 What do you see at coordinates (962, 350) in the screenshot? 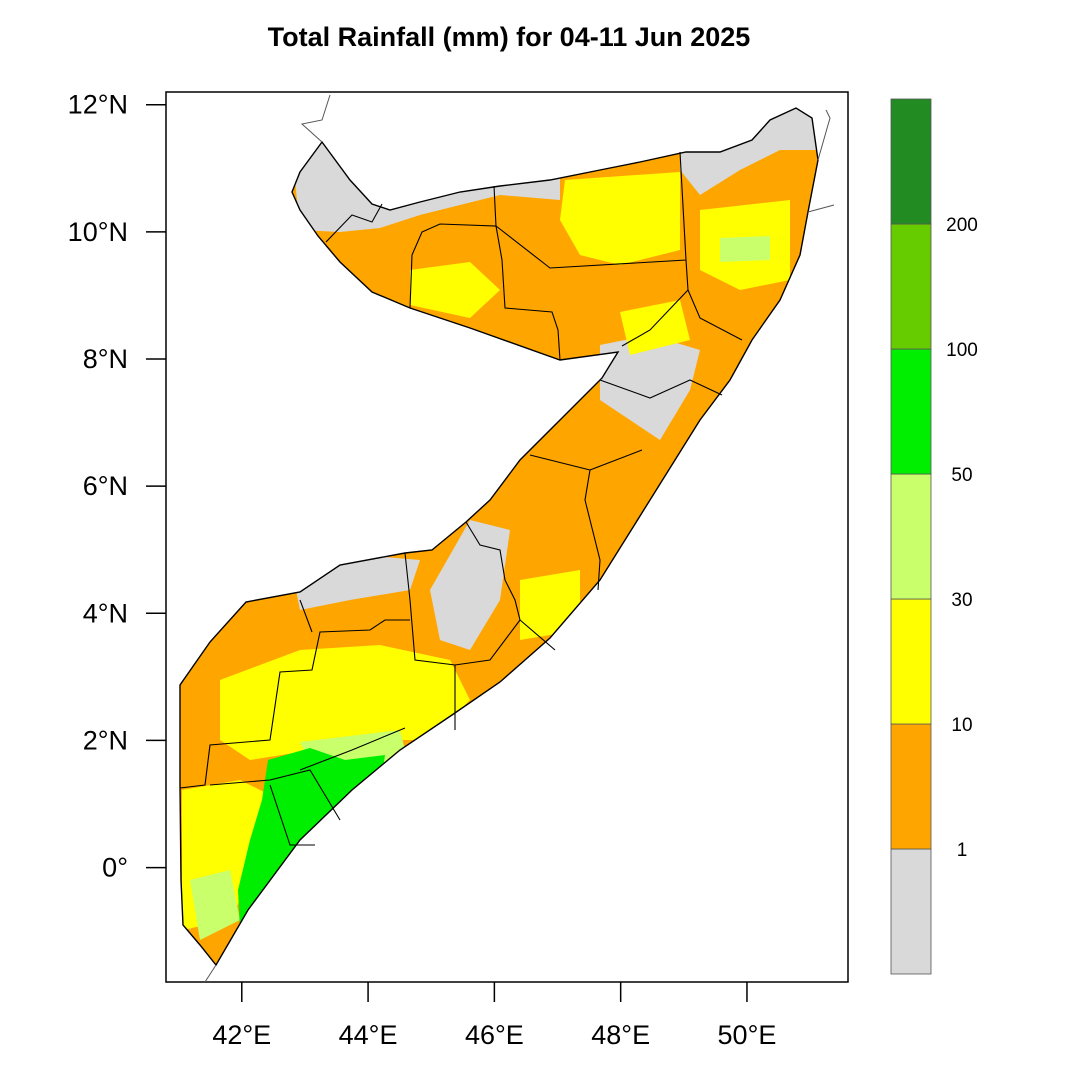
I see `legend-label: 100` at bounding box center [962, 350].